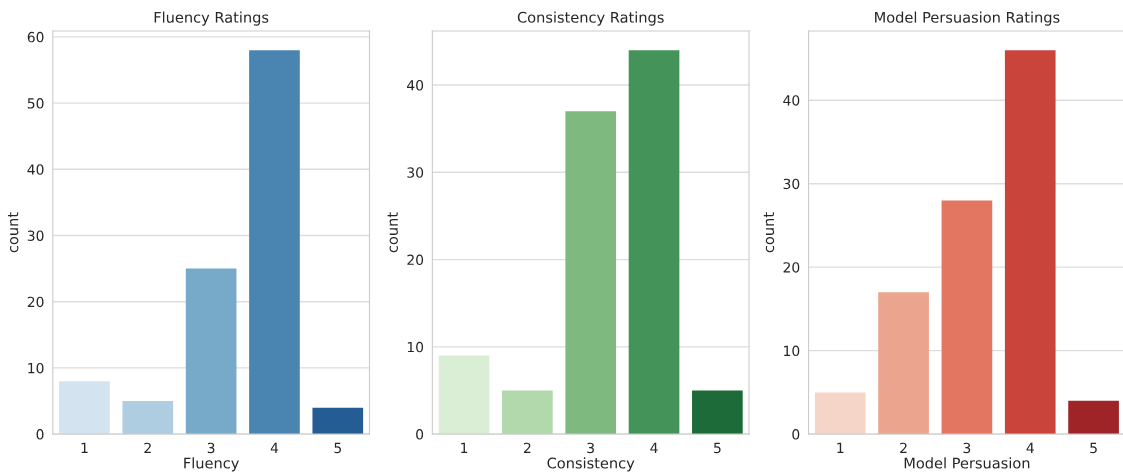 The width and height of the screenshot is (1123, 476). I want to click on chart-title: Fluency Ratings, so click(211, 18).